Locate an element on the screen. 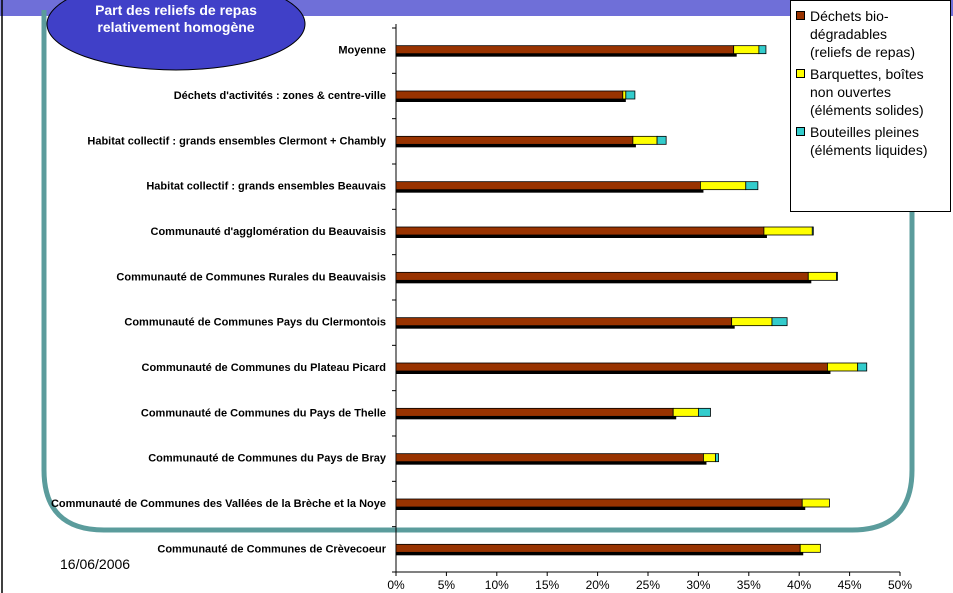  callout-line-1: Part des reliefs de repas is located at coordinates (176, 10).